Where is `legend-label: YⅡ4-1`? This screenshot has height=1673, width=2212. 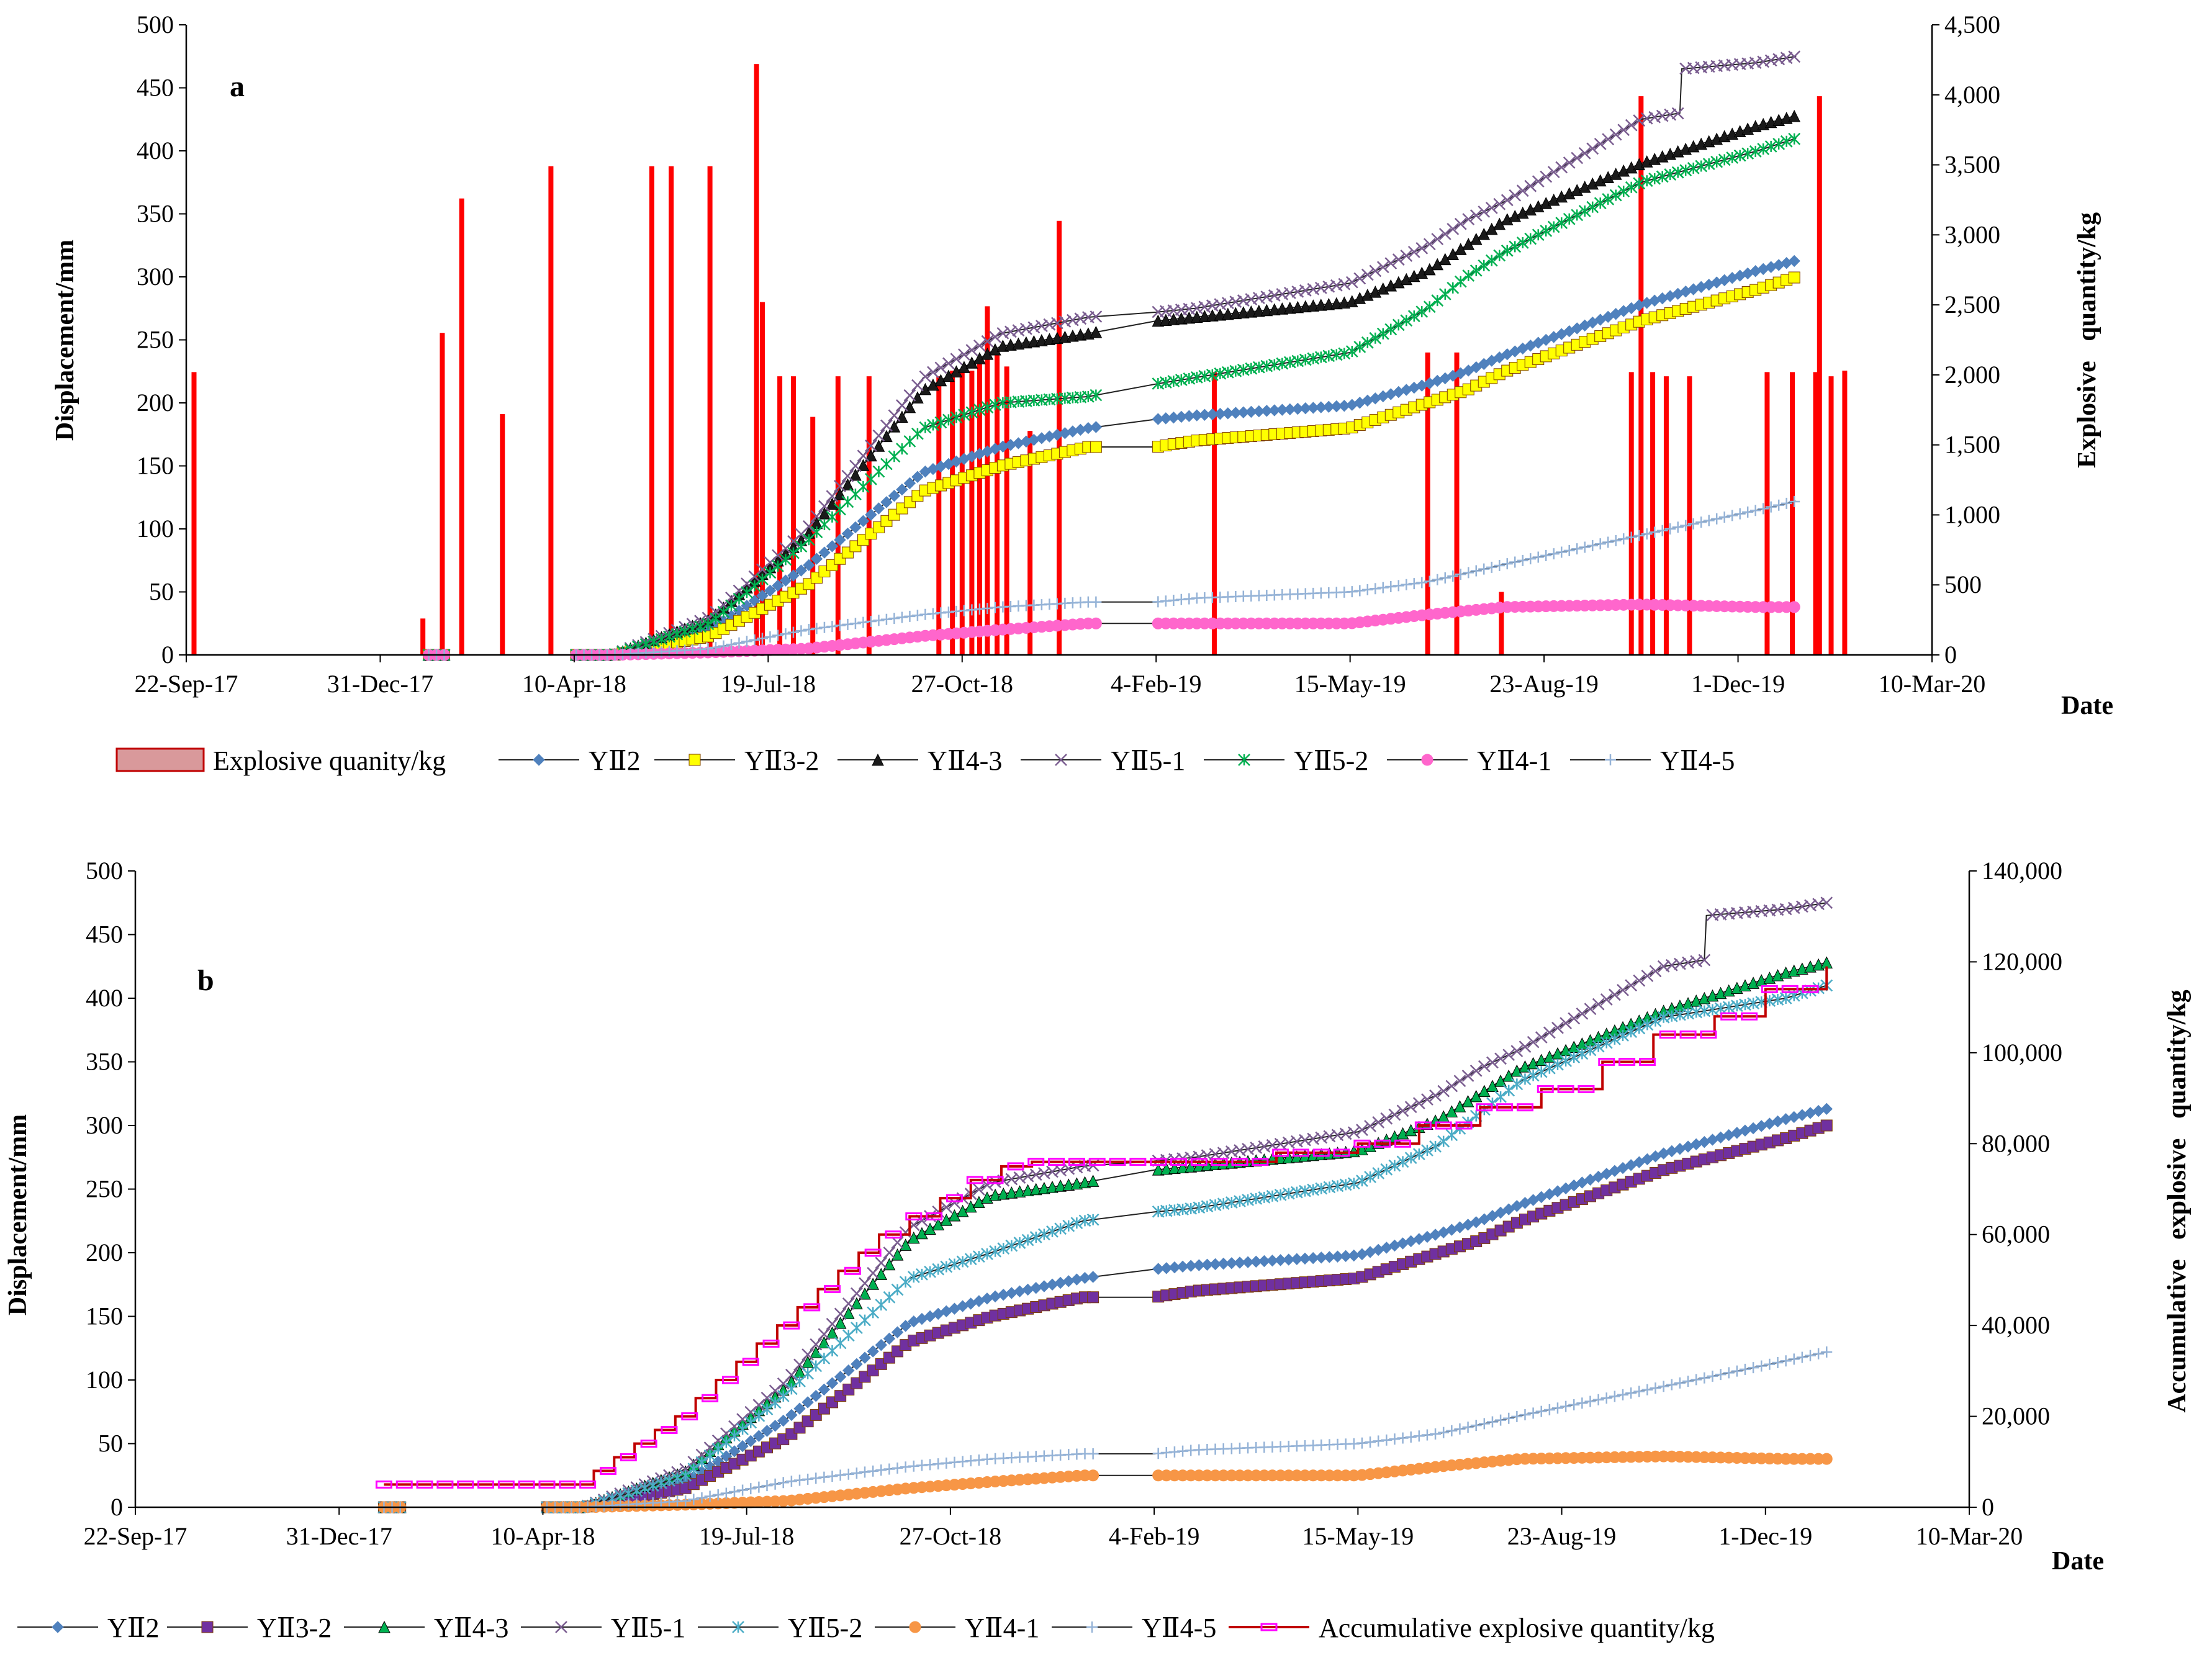 legend-label: YⅡ4-1 is located at coordinates (1002, 1628).